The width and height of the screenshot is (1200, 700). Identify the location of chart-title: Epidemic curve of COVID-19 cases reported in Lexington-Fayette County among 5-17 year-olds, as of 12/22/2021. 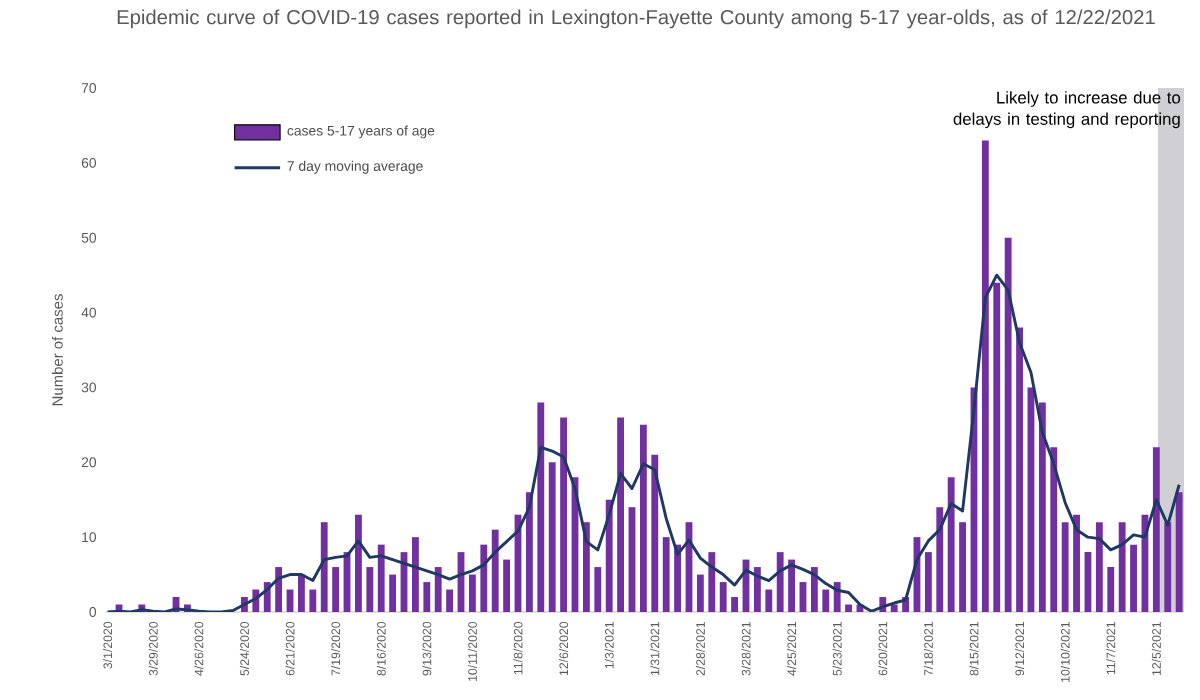
(636, 19).